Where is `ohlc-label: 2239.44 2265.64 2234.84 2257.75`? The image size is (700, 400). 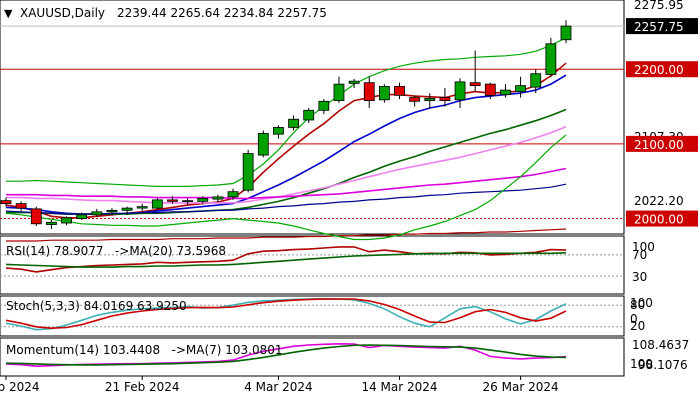
ohlc-label: 2239.44 2265.64 2234.84 2257.75 is located at coordinates (222, 13).